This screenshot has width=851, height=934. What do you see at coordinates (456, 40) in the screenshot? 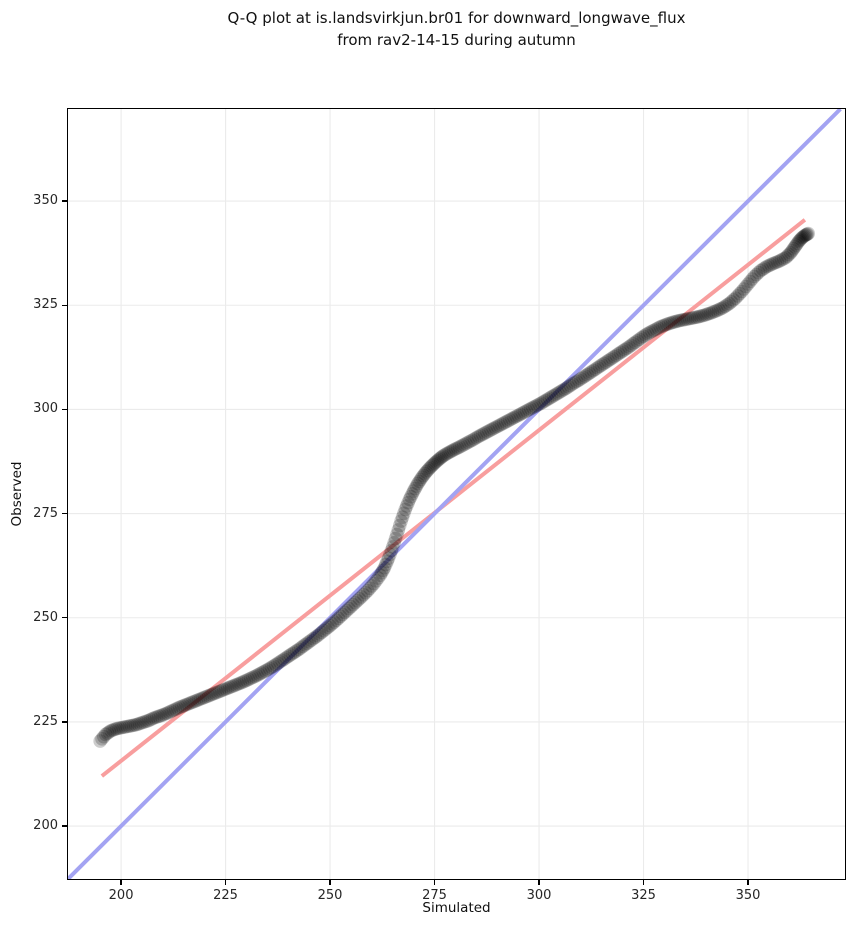
I see `chart-title-line2: from rav2-14-15 during autumn` at bounding box center [456, 40].